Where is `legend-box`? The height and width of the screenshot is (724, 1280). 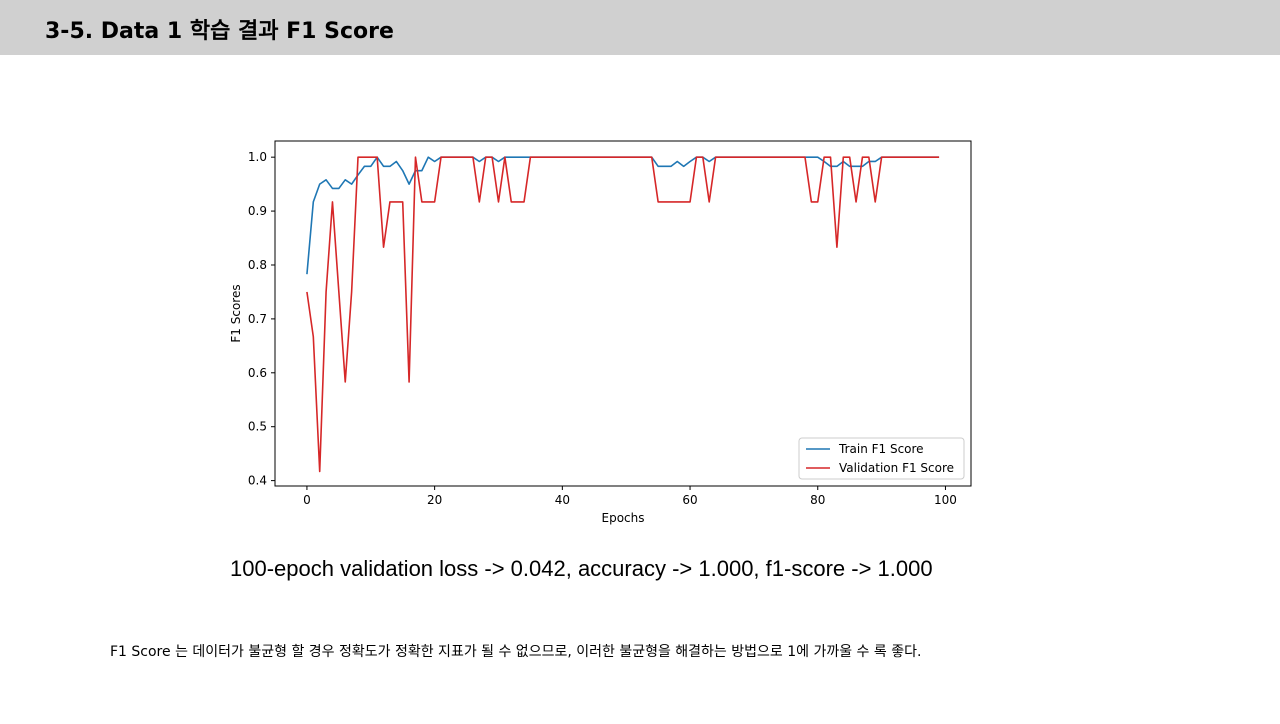
legend-box is located at coordinates (881, 458).